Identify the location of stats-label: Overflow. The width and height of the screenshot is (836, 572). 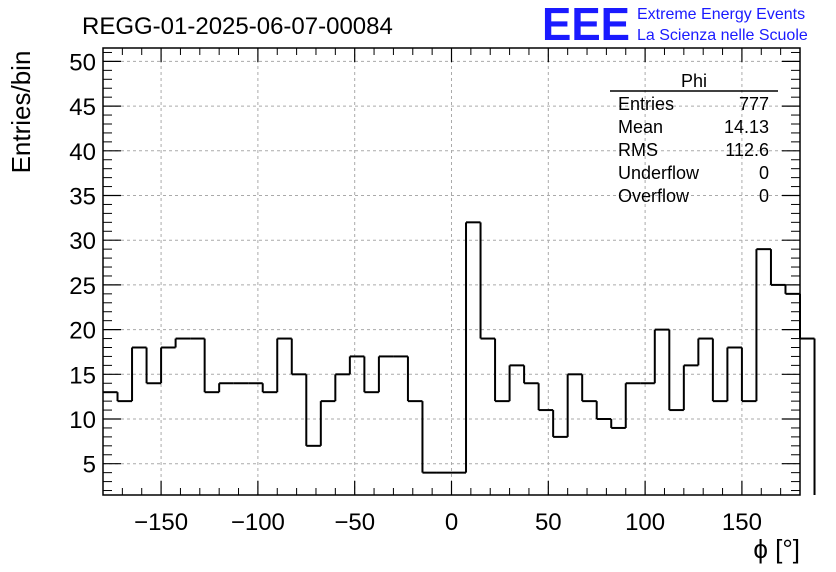
(654, 196).